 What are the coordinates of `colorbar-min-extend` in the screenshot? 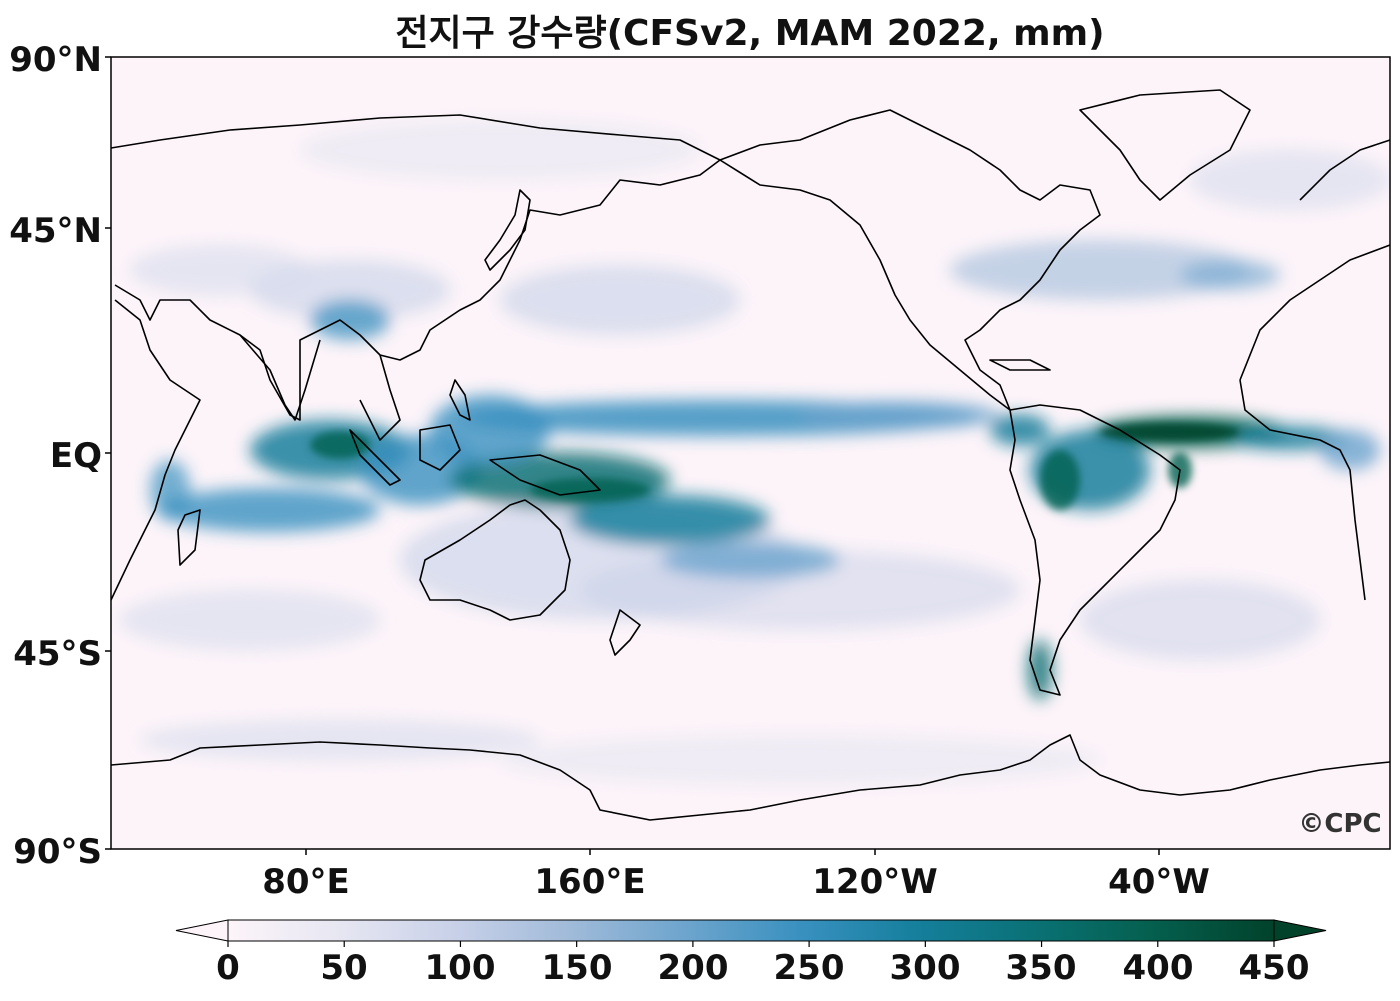 It's located at (202, 930).